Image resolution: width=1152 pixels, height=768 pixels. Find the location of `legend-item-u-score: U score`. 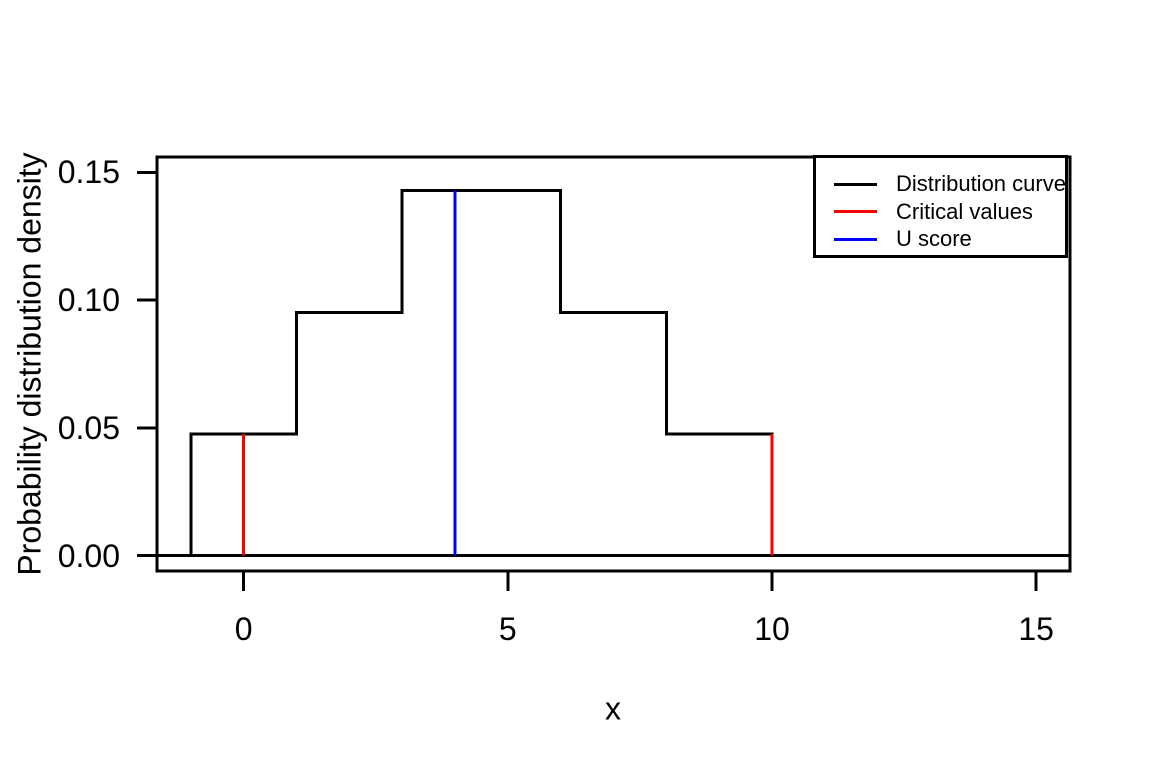

legend-item-u-score: U score is located at coordinates (940, 240).